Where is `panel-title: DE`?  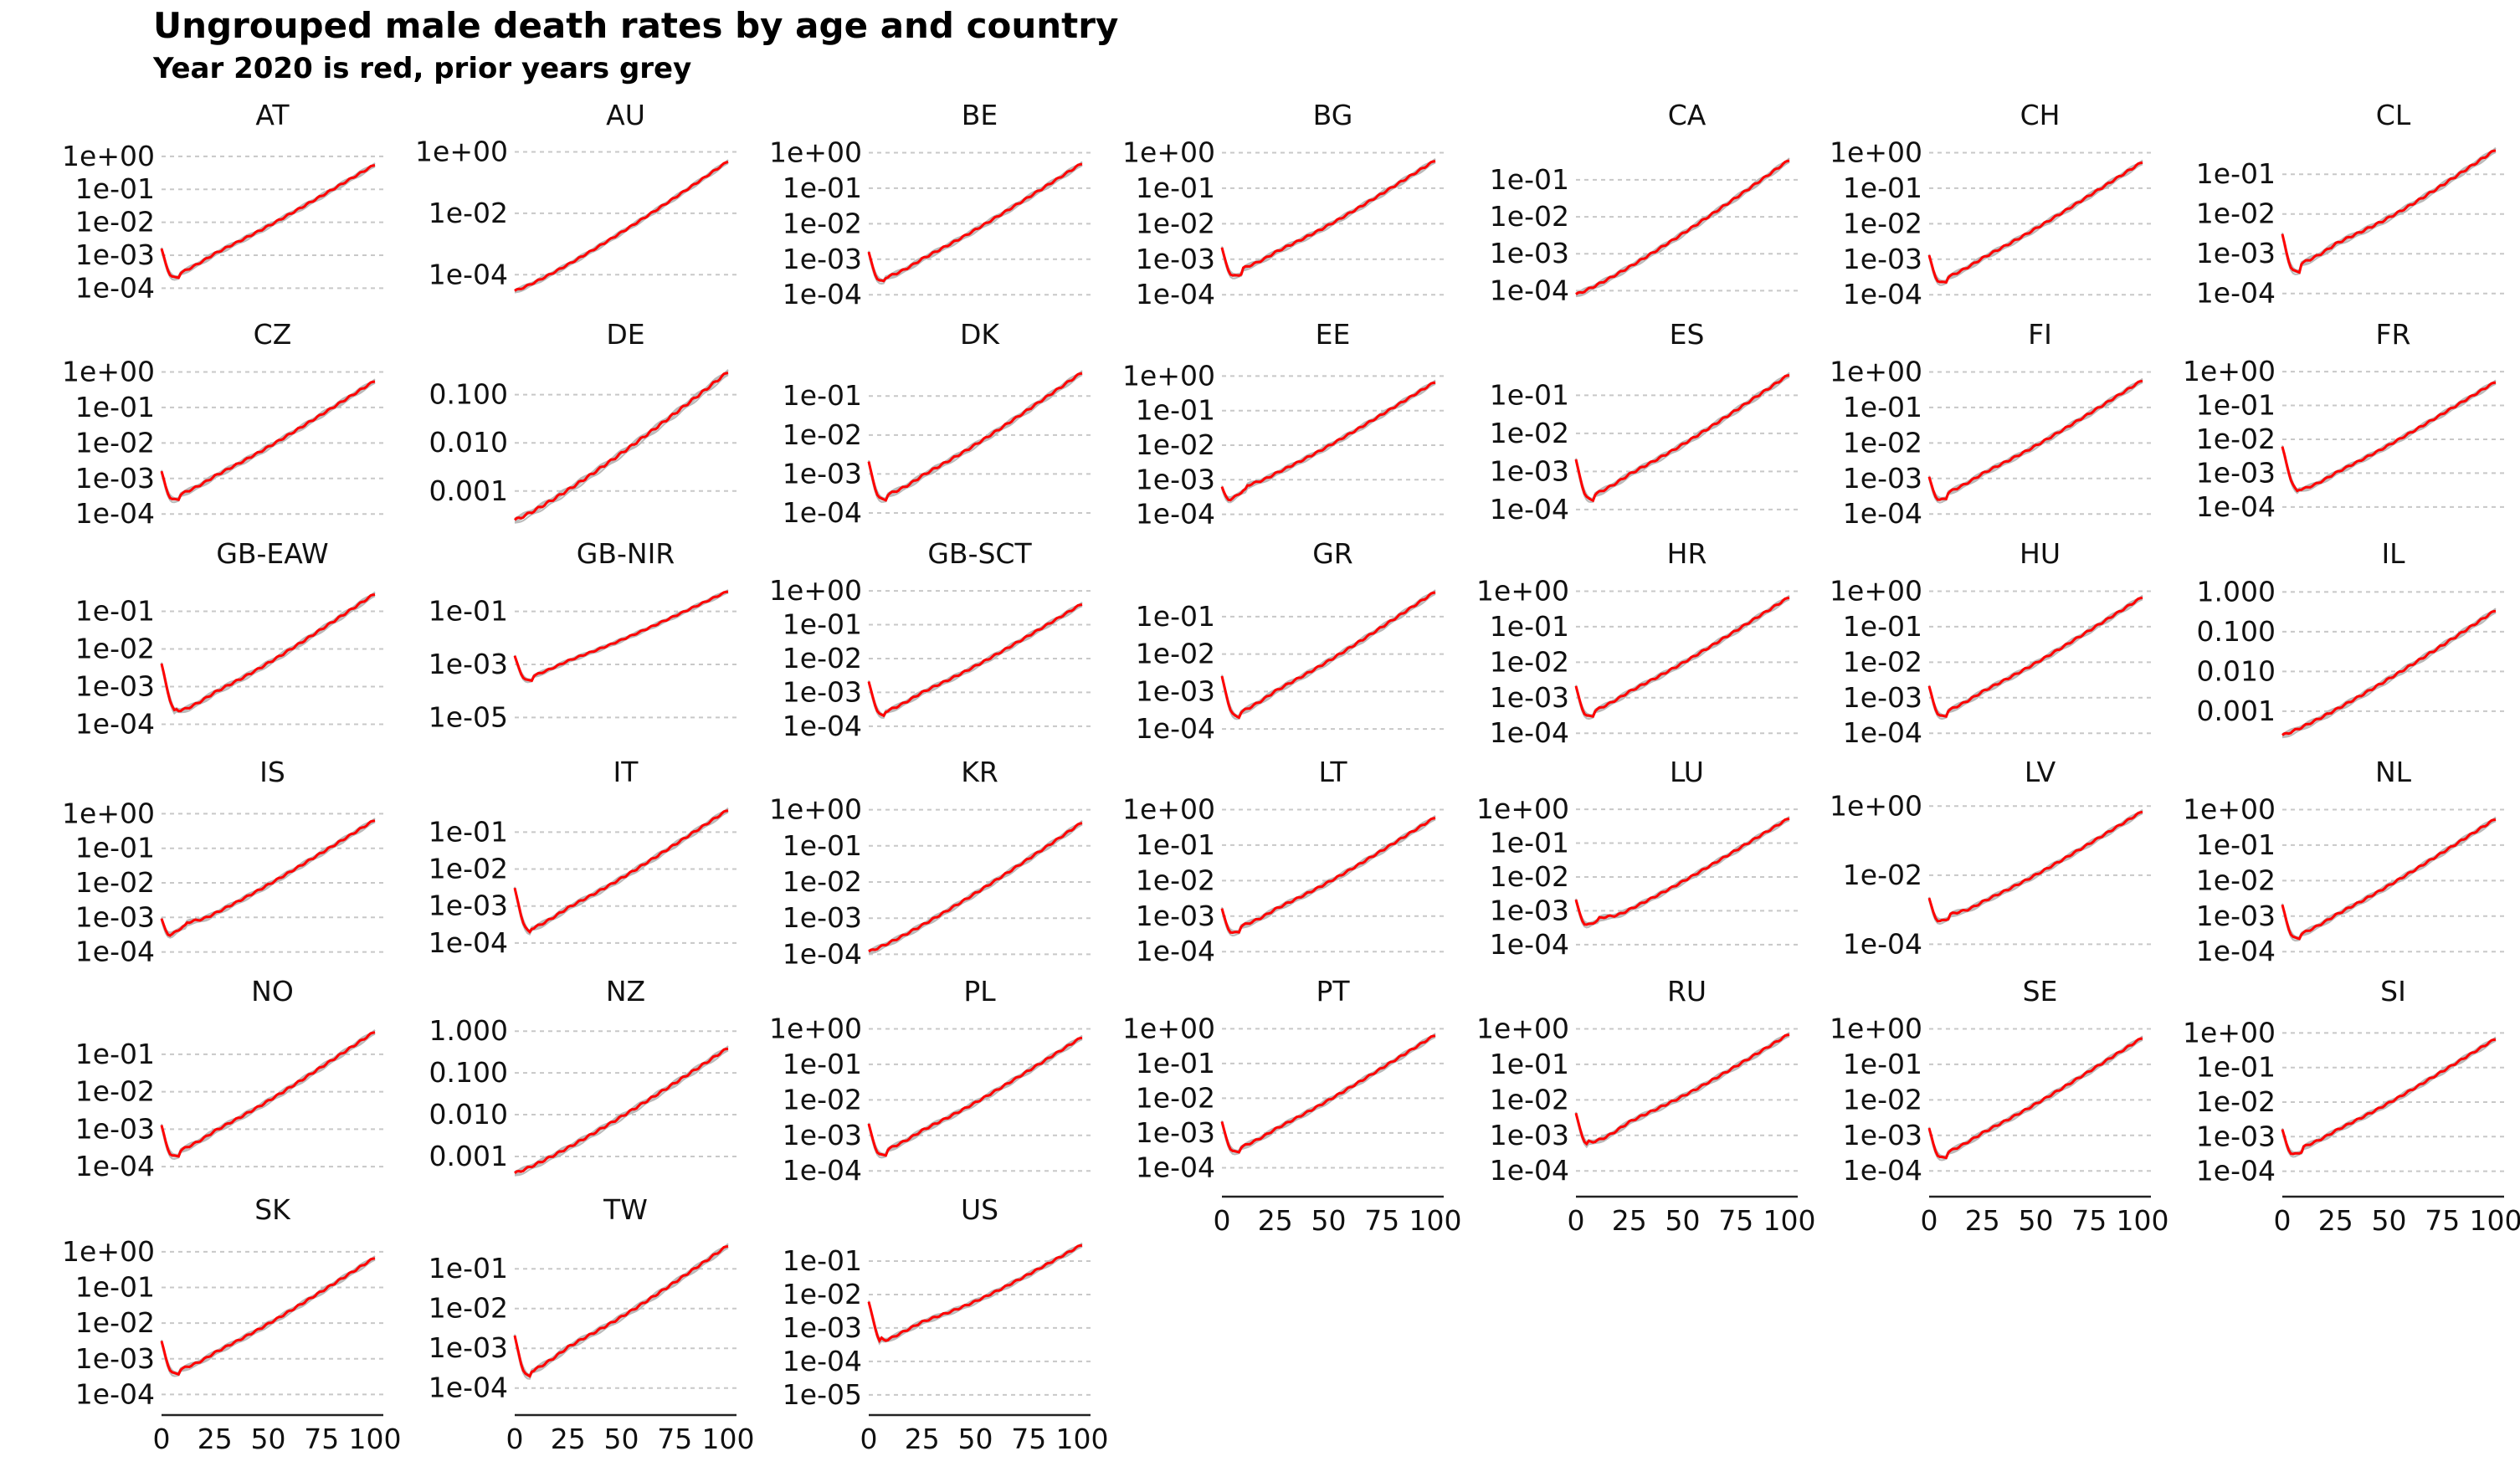 panel-title: DE is located at coordinates (625, 334).